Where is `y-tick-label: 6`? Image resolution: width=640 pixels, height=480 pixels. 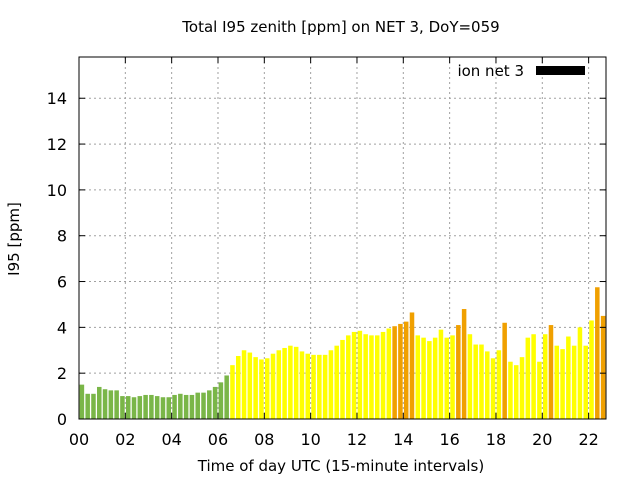 y-tick-label: 6 is located at coordinates (62, 282).